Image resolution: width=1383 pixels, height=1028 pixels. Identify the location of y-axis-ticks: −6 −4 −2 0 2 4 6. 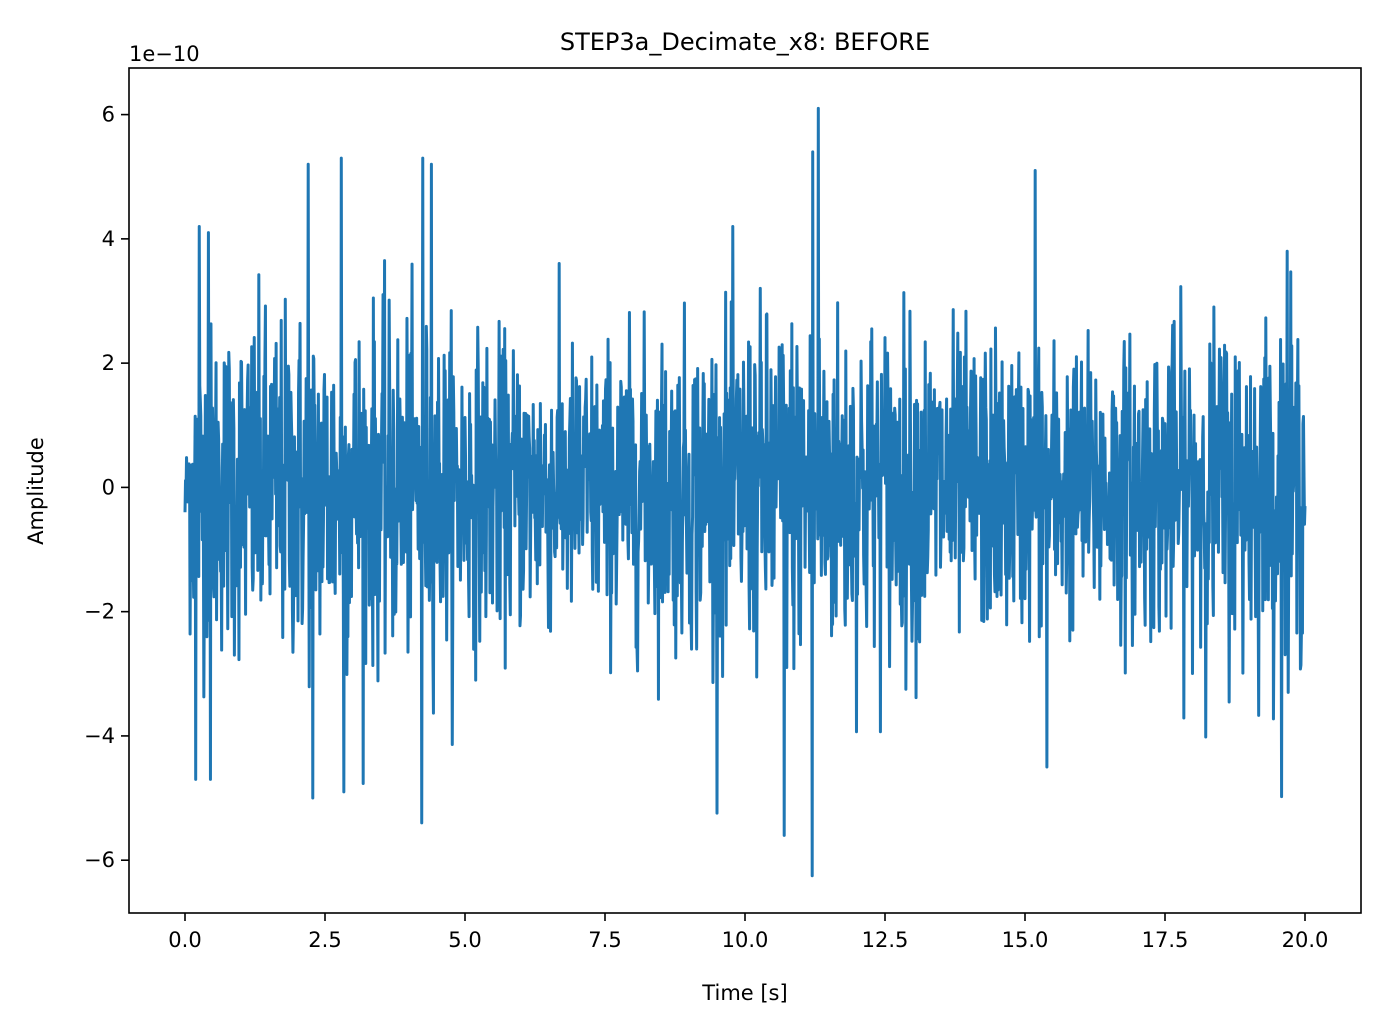
(106, 487).